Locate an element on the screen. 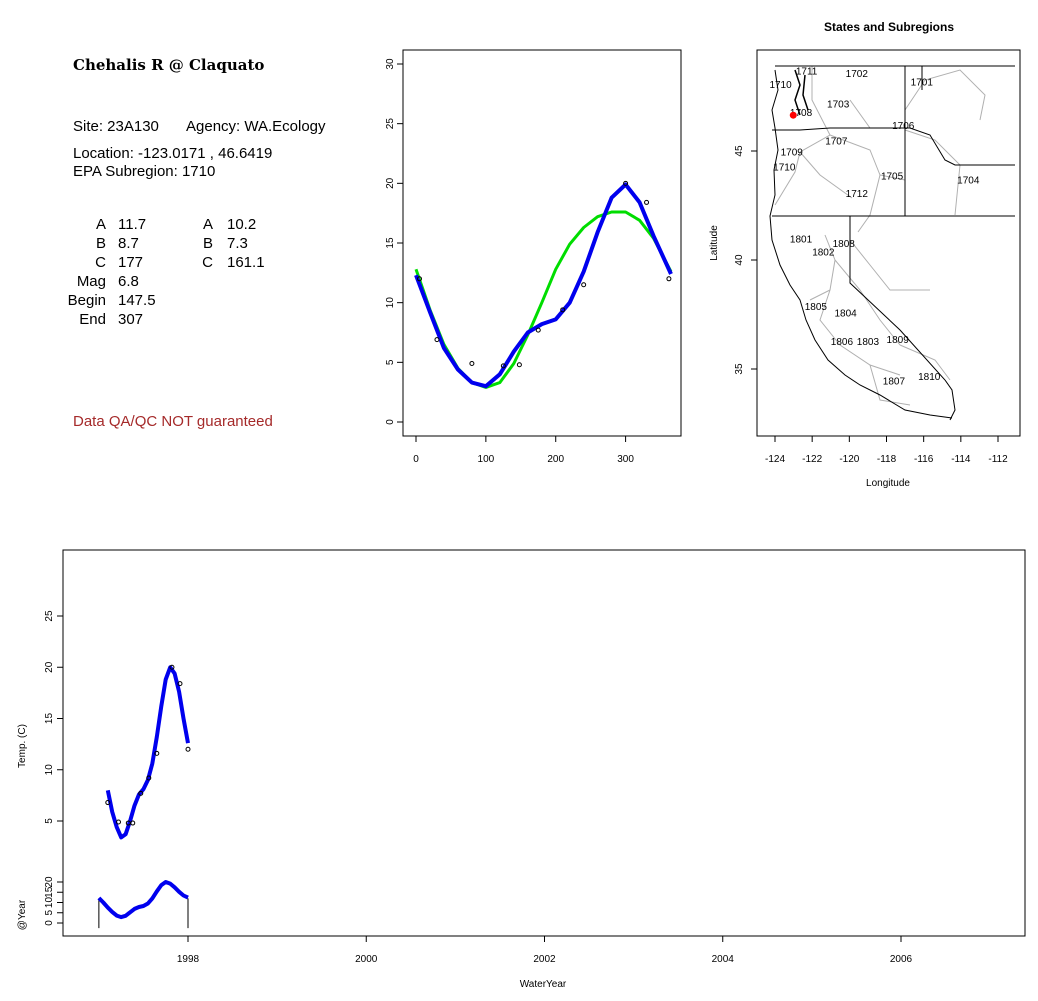 The width and height of the screenshot is (1038, 1001). subregion-label: 1808 is located at coordinates (844, 244).